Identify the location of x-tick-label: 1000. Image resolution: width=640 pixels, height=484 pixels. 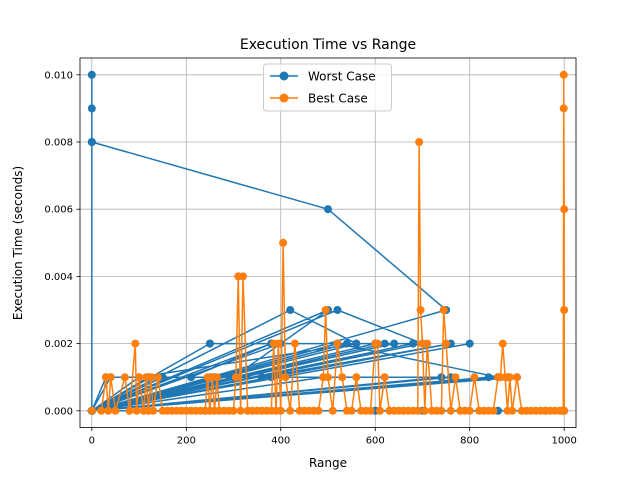
(563, 441).